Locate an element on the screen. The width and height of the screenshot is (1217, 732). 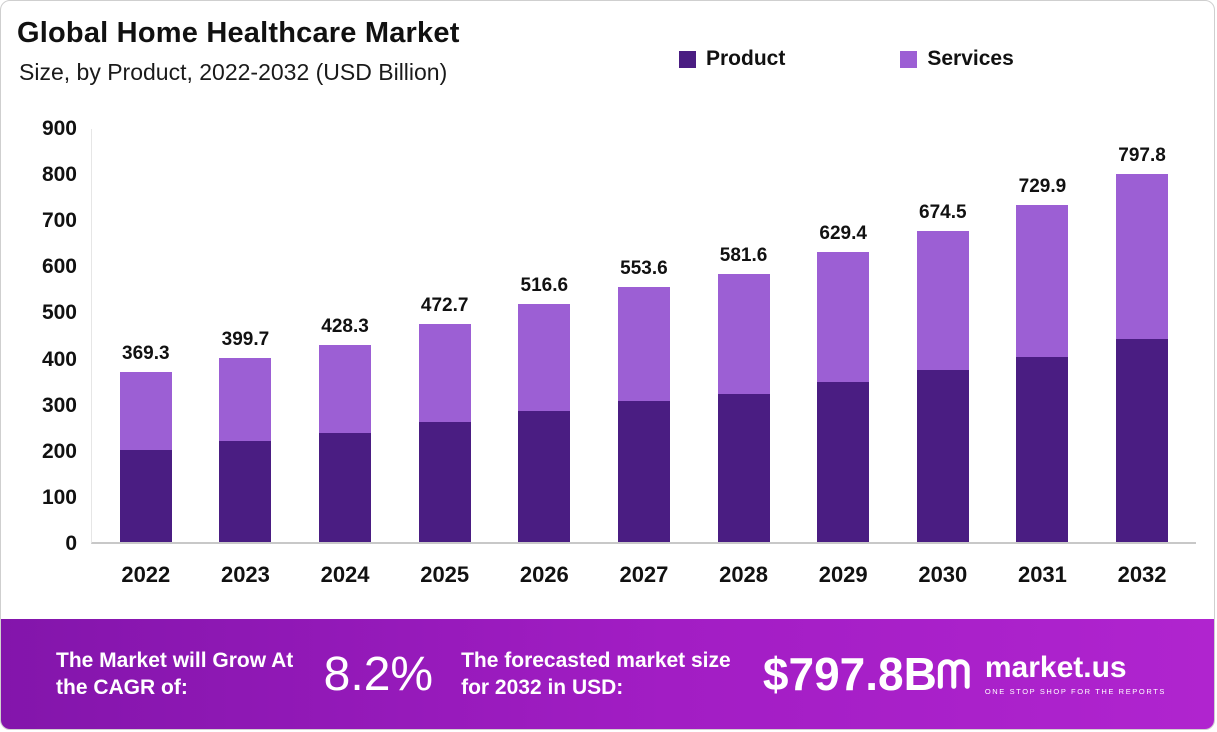
y-axis-tick-label: 400 is located at coordinates (59, 359).